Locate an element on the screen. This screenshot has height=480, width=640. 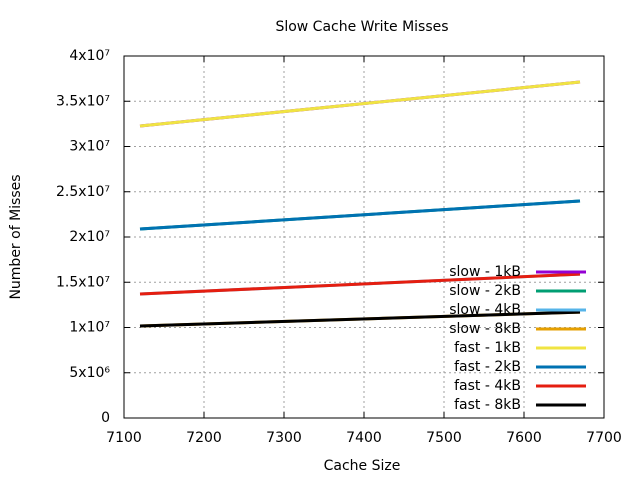
y-tick-label: 3.5x10⁷ is located at coordinates (83, 101).